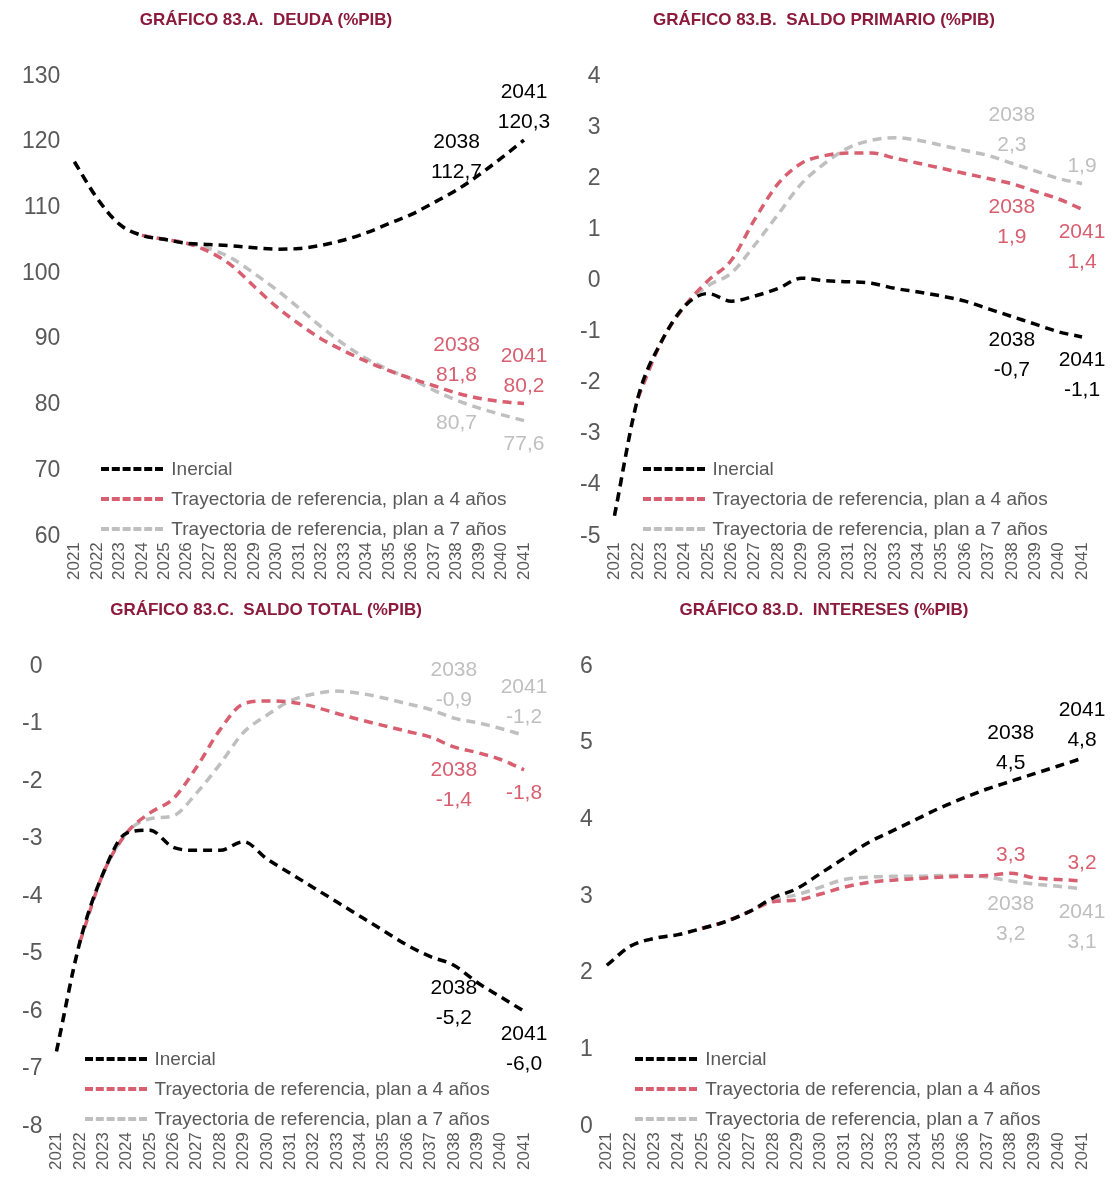 The height and width of the screenshot is (1180, 1116). What do you see at coordinates (41, 271) in the screenshot?
I see `y-tick-label: 100` at bounding box center [41, 271].